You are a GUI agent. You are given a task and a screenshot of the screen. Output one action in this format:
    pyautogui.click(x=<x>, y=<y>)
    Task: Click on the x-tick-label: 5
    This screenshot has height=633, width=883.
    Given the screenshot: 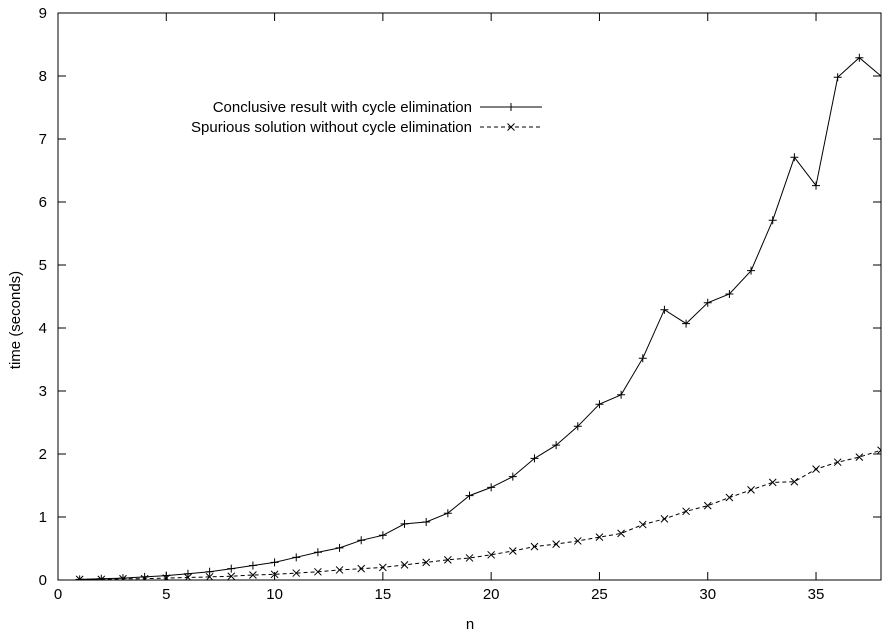 What is the action you would take?
    pyautogui.click(x=166, y=594)
    